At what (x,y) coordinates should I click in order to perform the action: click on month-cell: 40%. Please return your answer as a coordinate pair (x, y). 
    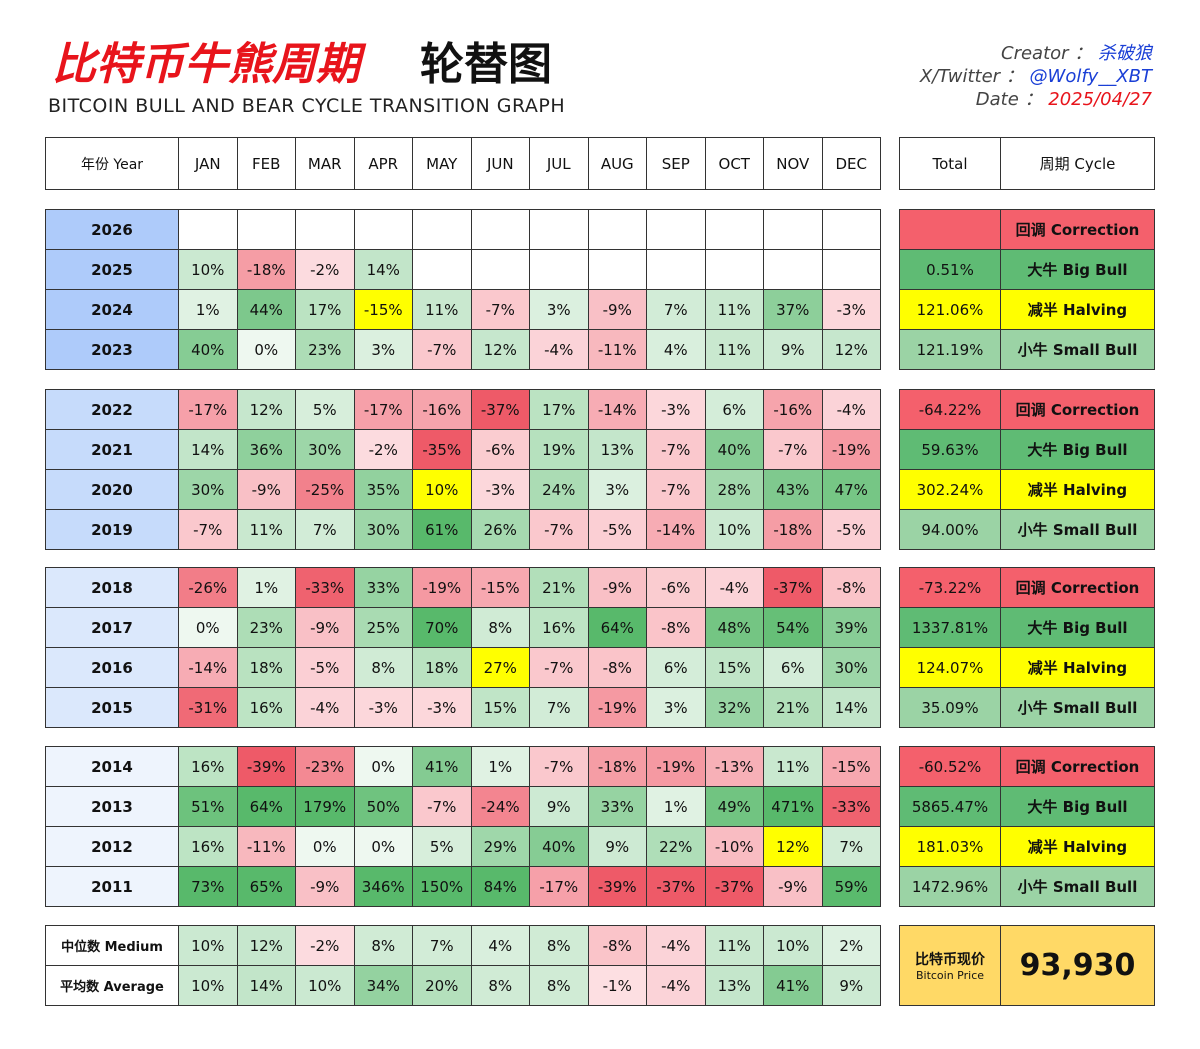
    Looking at the image, I should click on (208, 349).